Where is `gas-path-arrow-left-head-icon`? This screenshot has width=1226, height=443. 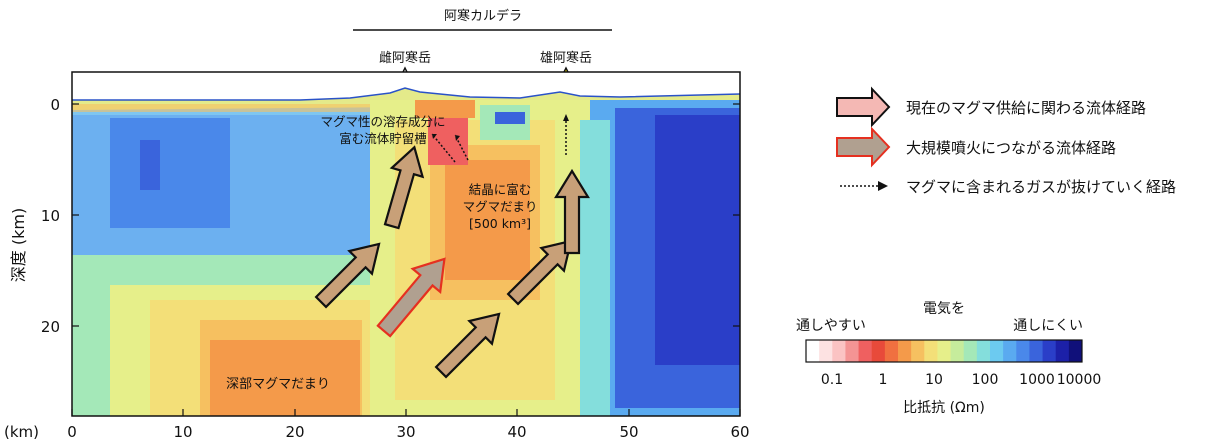 gas-path-arrow-left-head-icon is located at coordinates (434, 136).